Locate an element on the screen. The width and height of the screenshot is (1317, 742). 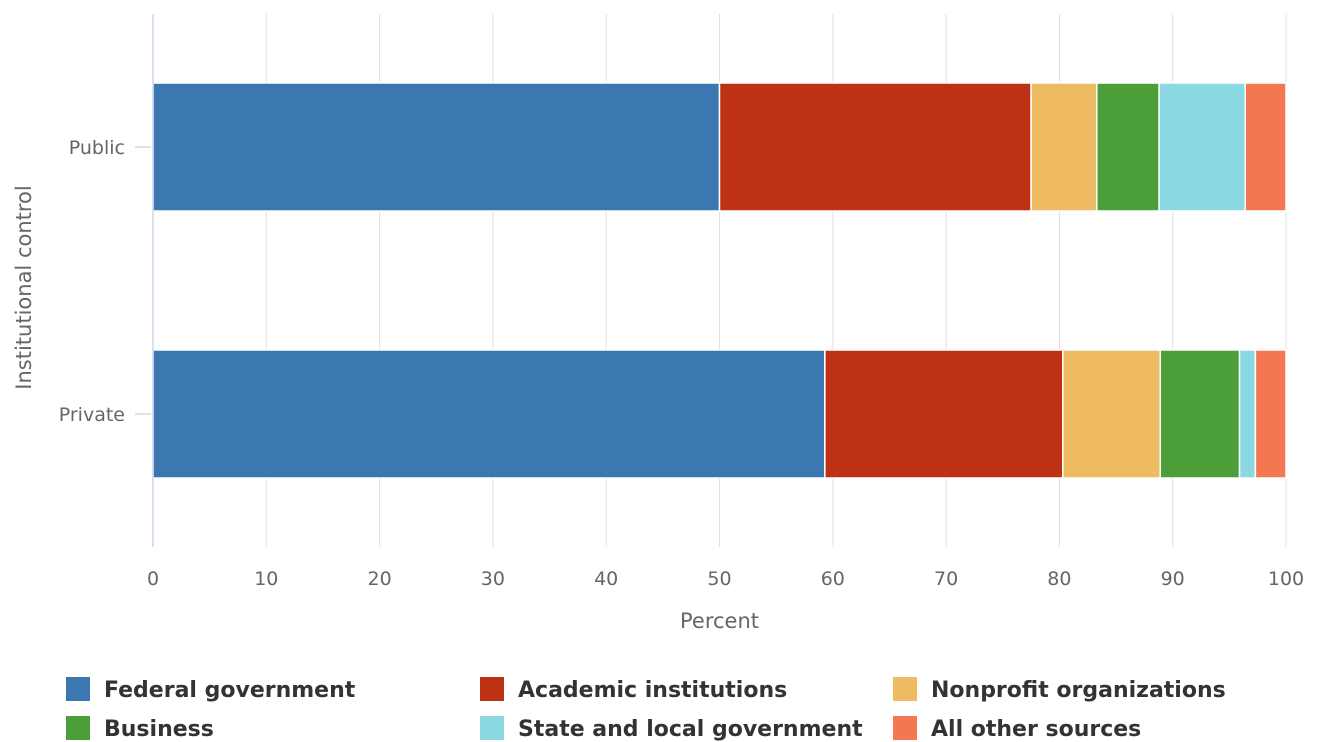
legend-item: State and local government is located at coordinates (671, 729).